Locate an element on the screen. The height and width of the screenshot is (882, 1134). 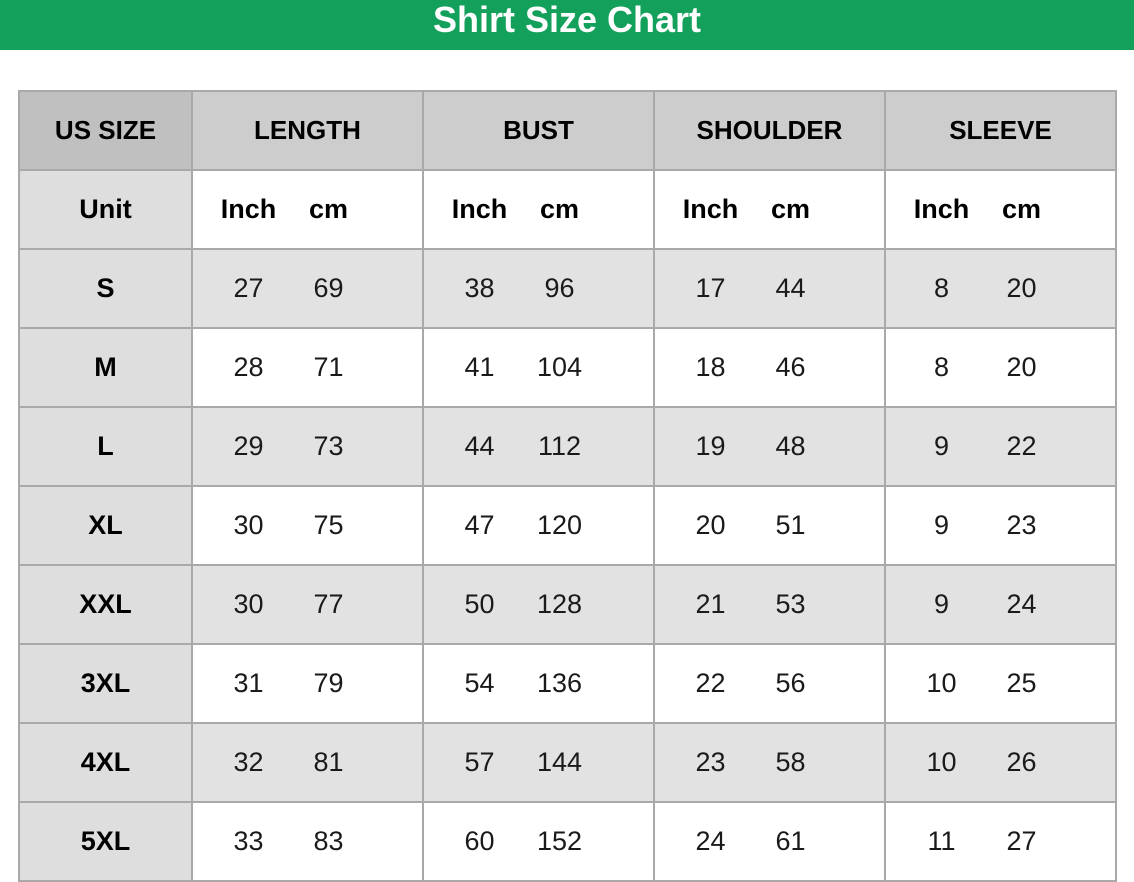
shoulder-inch-value: 24 is located at coordinates (710, 841).